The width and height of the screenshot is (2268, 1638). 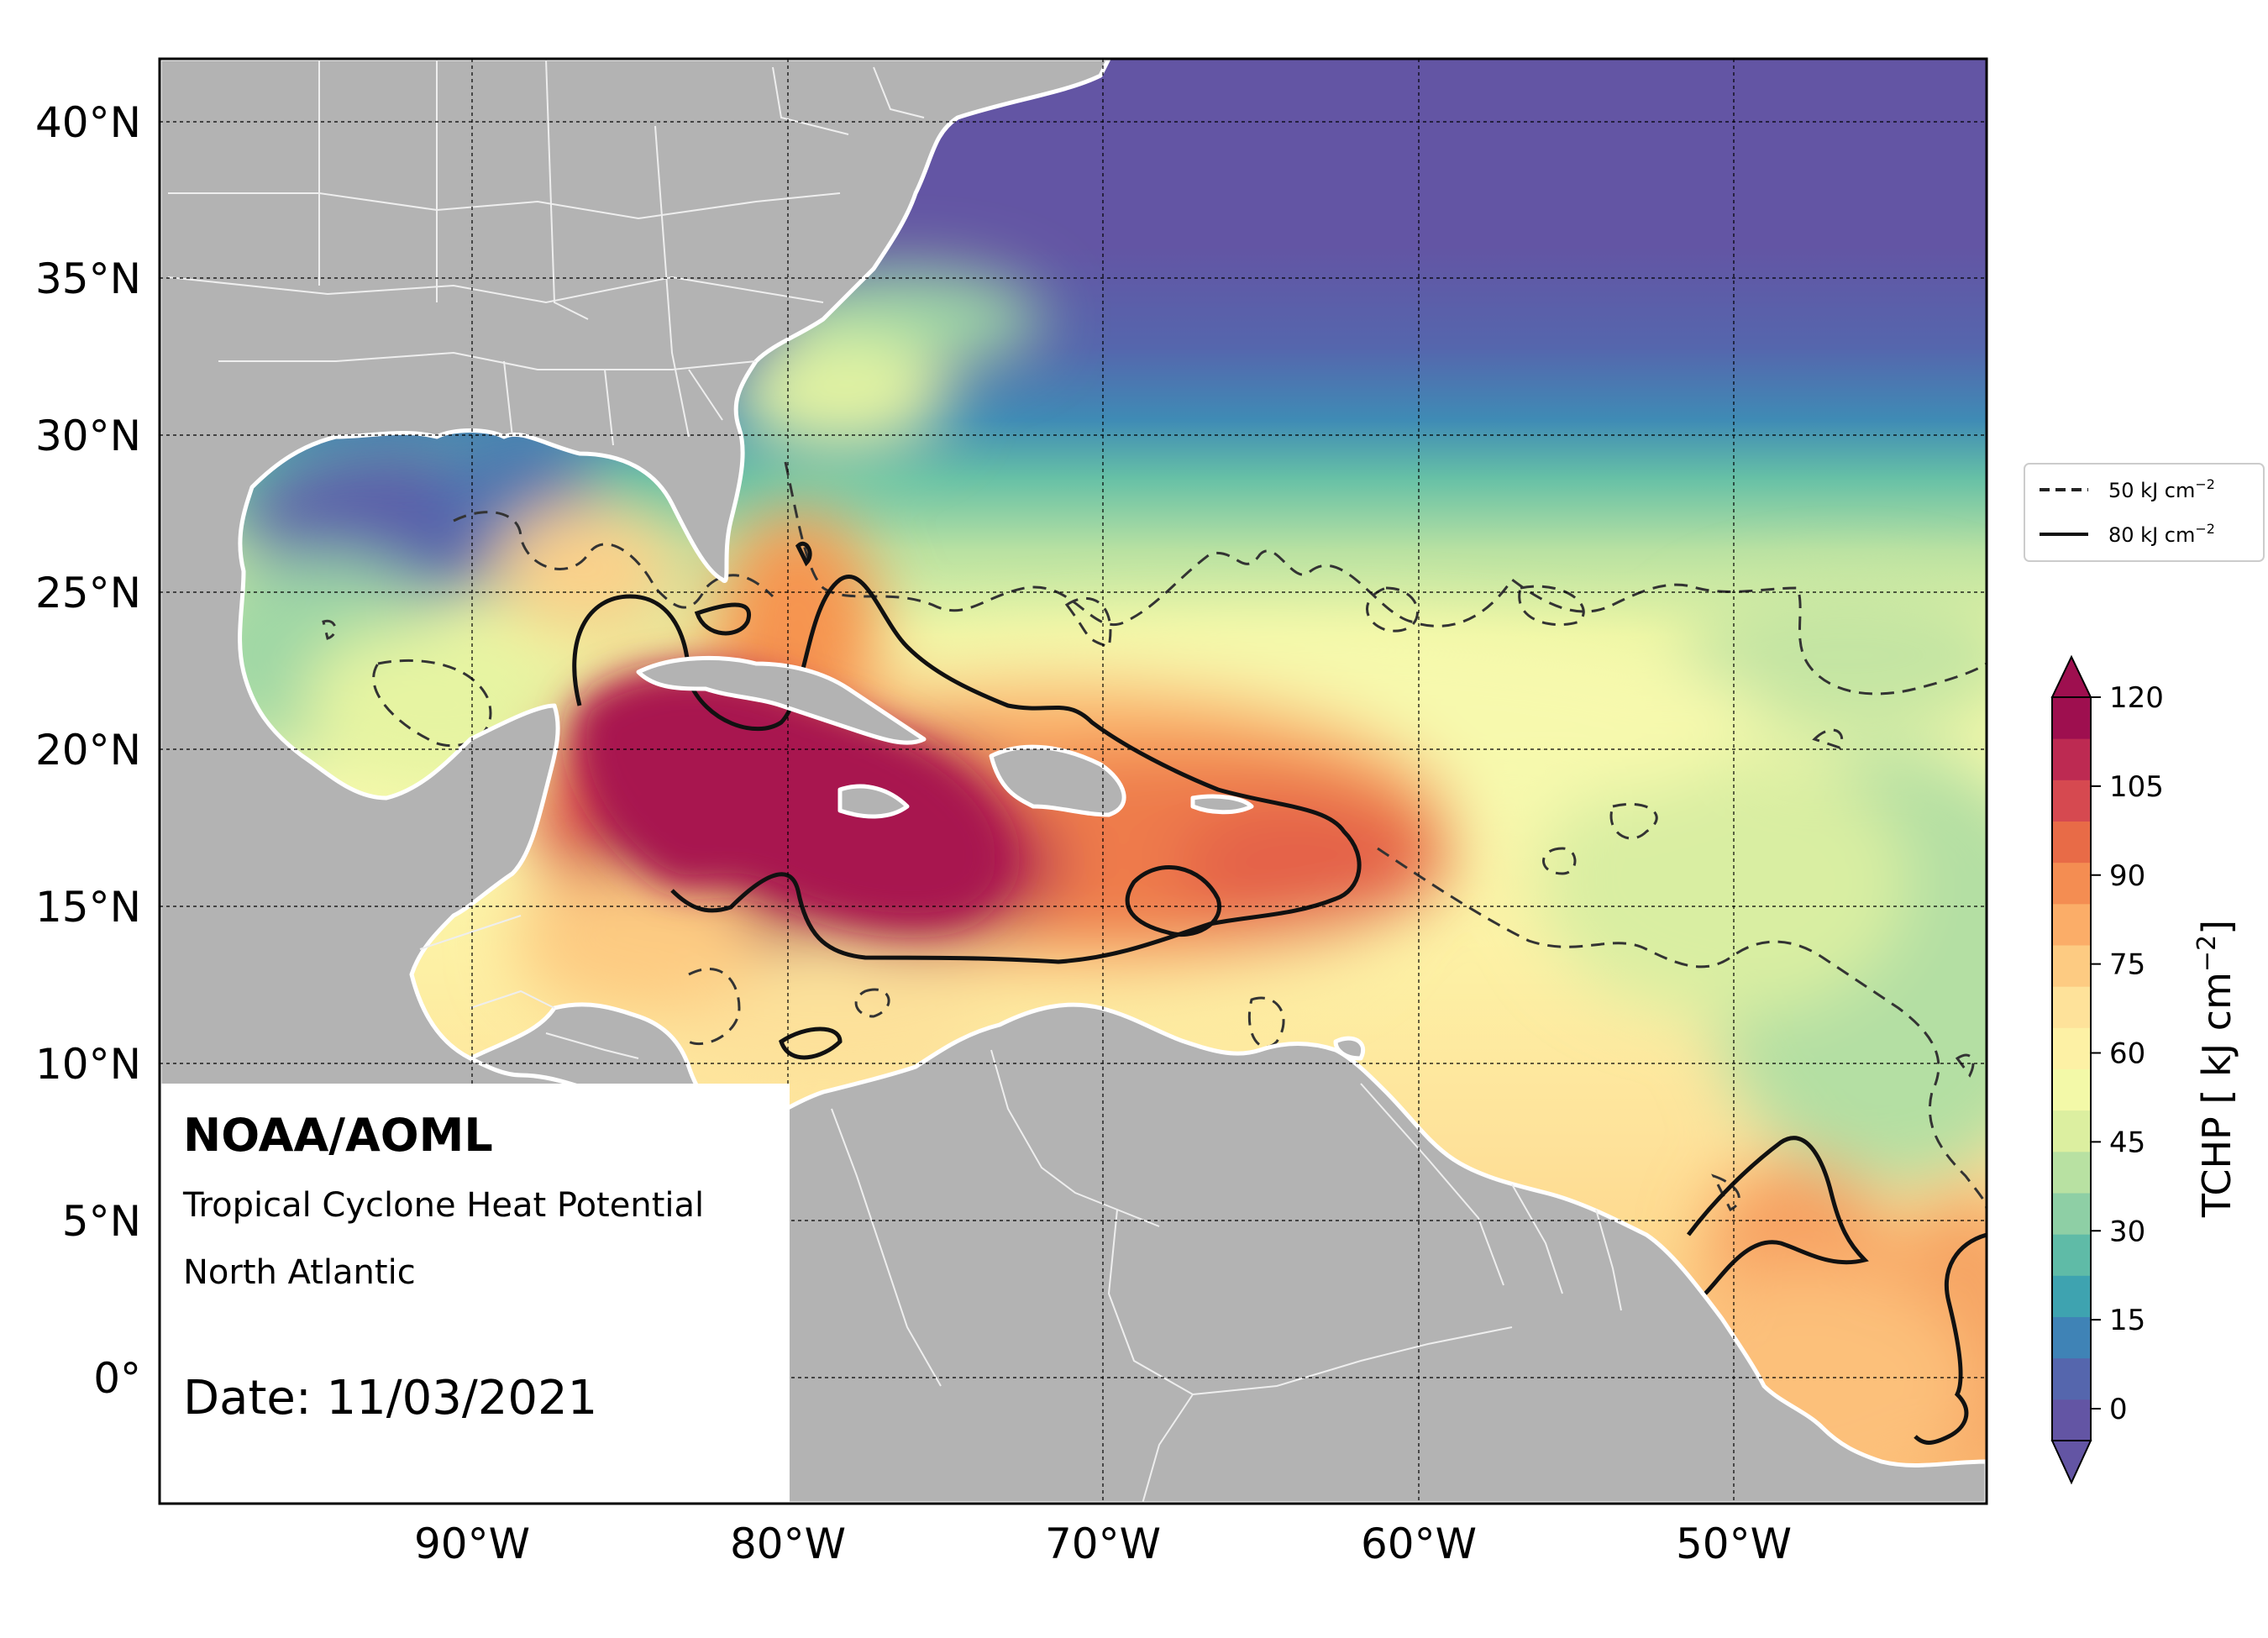 I want to click on colorbar-tick-label: 120, so click(x=2136, y=698).